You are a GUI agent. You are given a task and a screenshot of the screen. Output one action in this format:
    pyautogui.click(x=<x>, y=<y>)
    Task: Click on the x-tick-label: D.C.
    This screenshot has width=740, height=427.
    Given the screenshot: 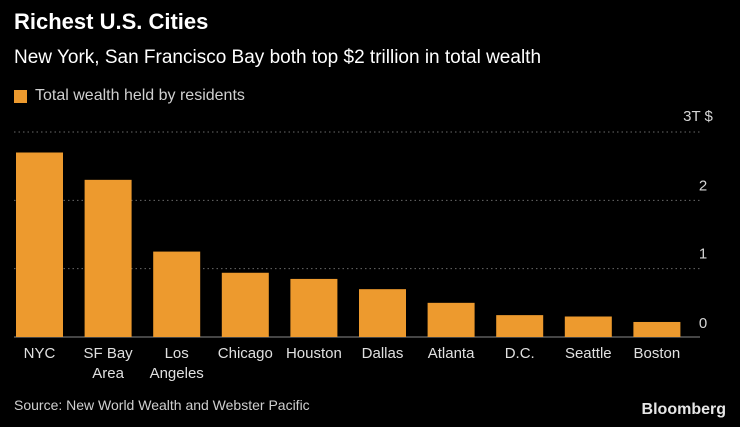 What is the action you would take?
    pyautogui.click(x=520, y=353)
    